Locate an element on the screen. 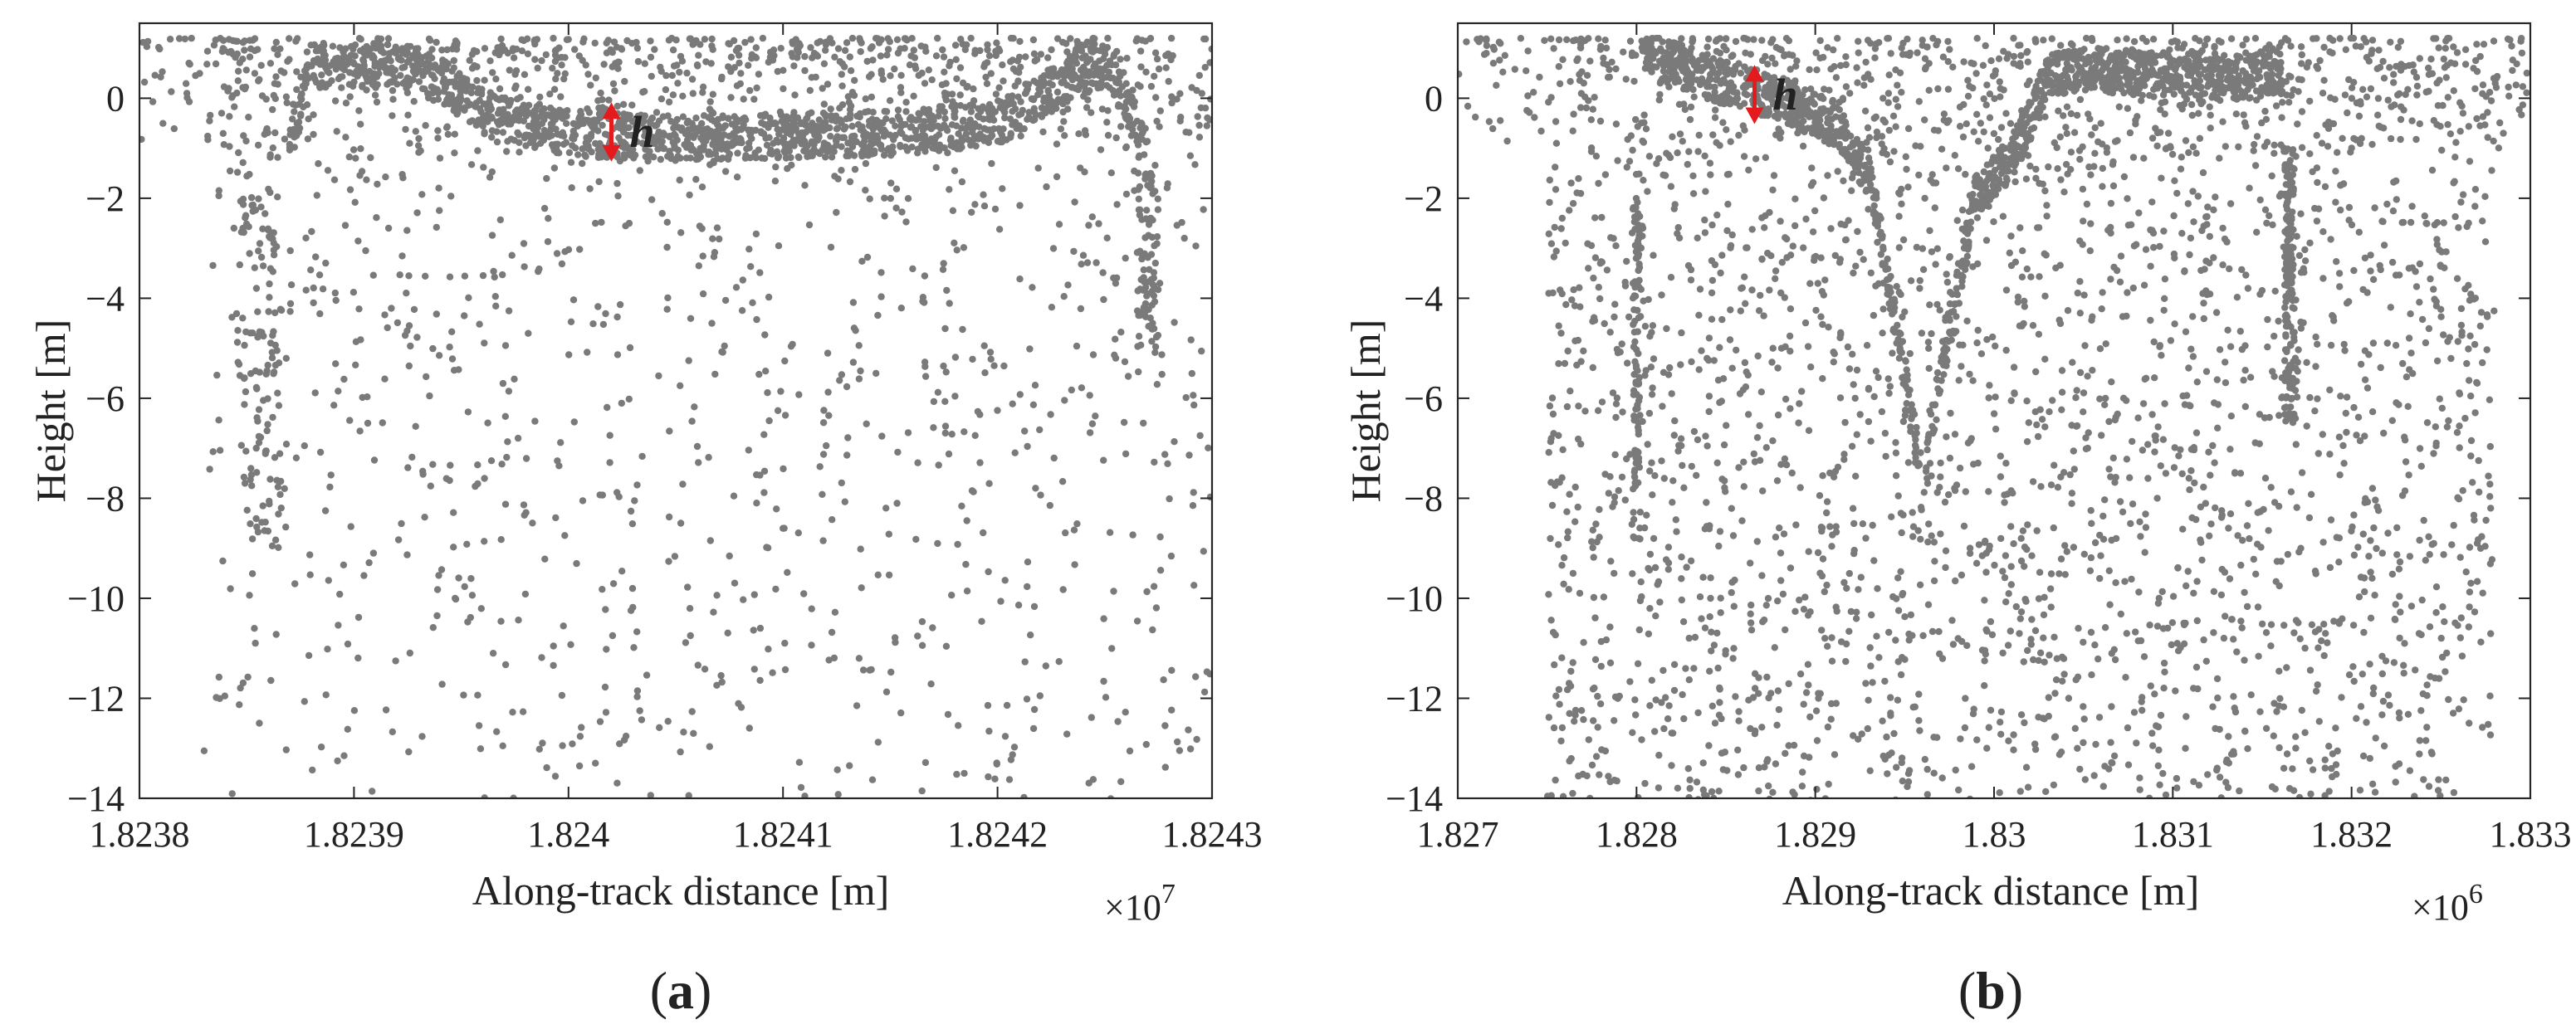 Image resolution: width=2576 pixels, height=1029 pixels. y-axis-label: Height [m] is located at coordinates (50, 411).